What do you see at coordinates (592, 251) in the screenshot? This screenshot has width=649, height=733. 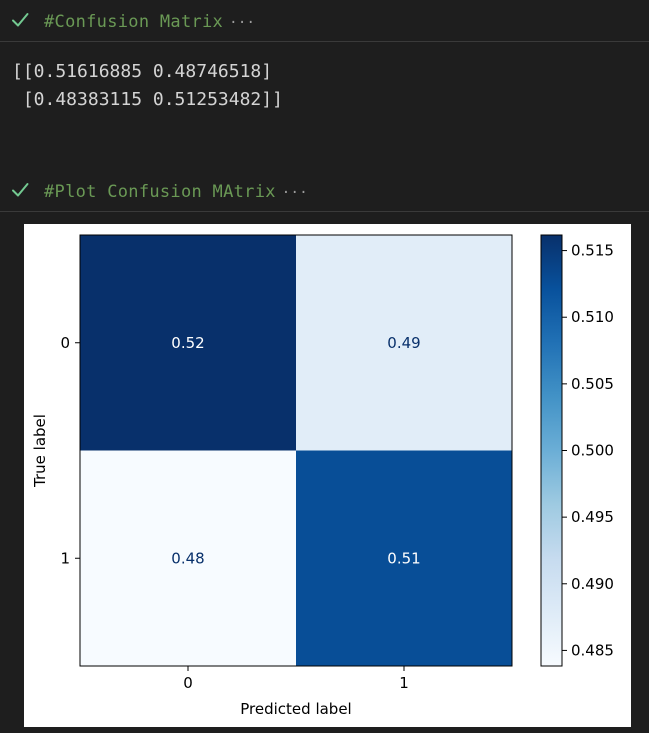 I see `colorbar-tick-label: 0.515` at bounding box center [592, 251].